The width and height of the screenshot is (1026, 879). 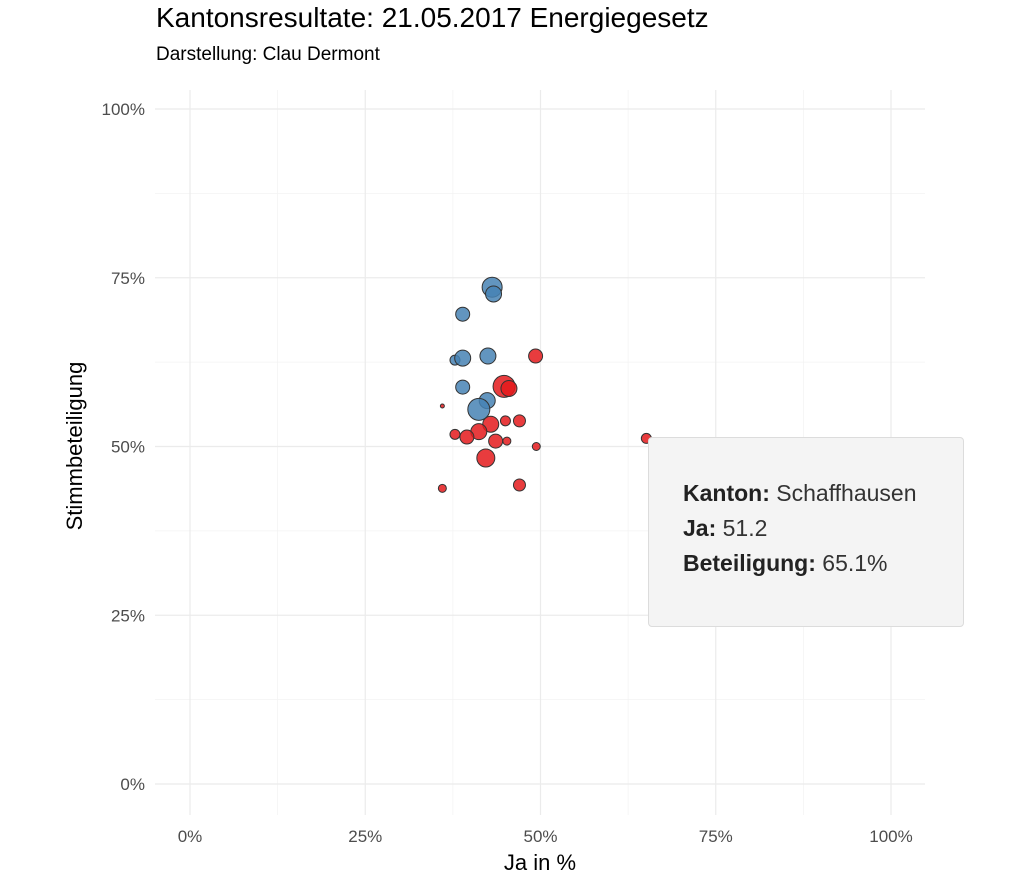 I want to click on x-axis-title: Ja in %, so click(x=540, y=862).